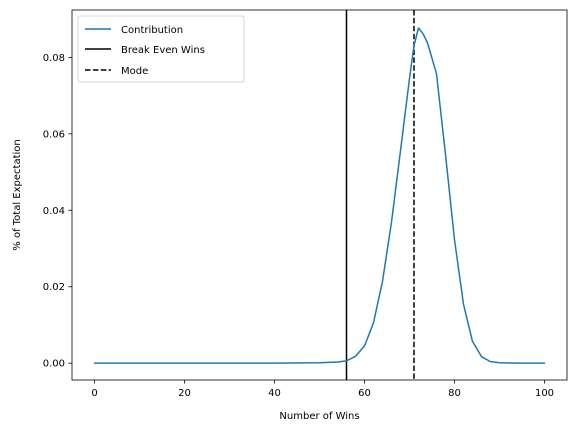 The width and height of the screenshot is (576, 432). Describe the element at coordinates (152, 30) in the screenshot. I see `legend-label-contribution: Contribution` at that location.